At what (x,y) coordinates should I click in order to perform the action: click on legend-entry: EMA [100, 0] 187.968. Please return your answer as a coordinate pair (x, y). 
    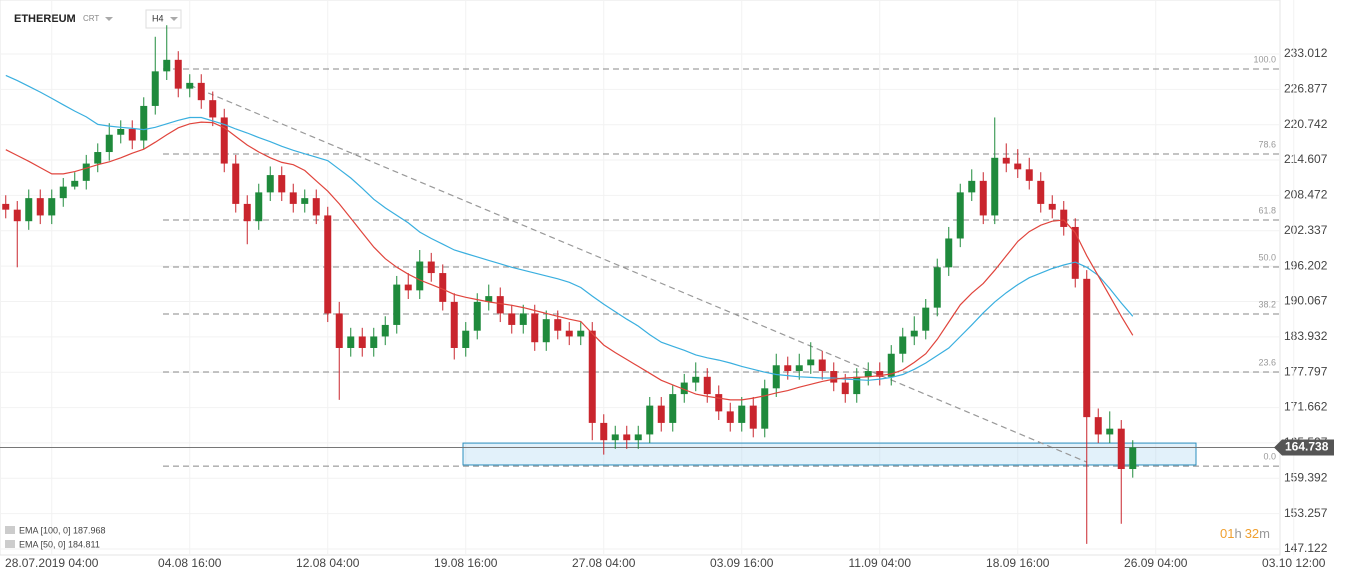
    Looking at the image, I should click on (62, 530).